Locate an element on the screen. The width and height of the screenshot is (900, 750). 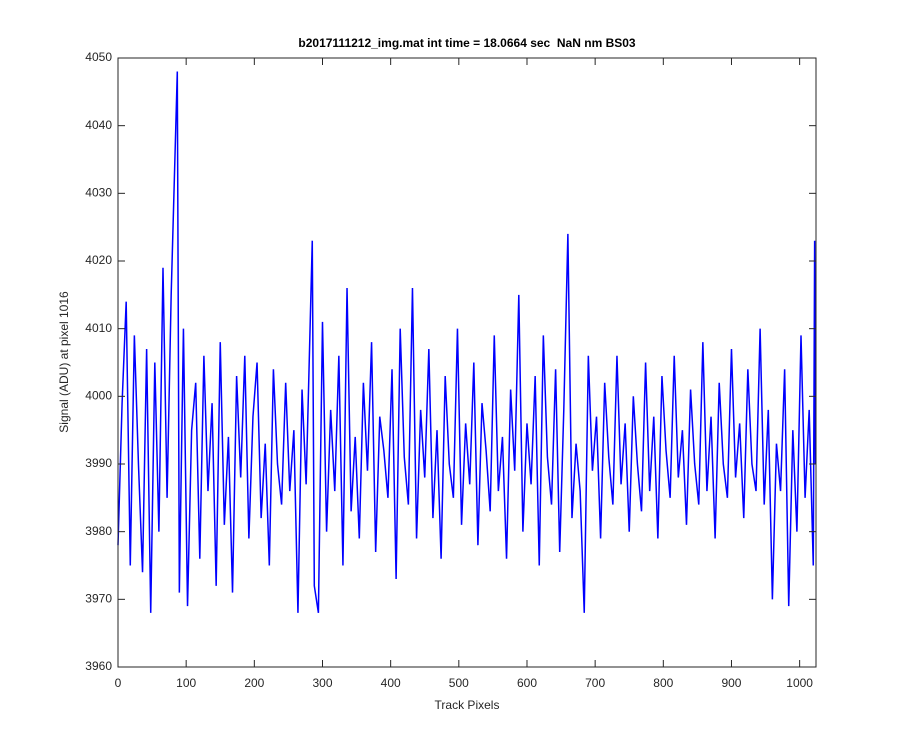
y-tick-label: 4000 is located at coordinates (98, 396).